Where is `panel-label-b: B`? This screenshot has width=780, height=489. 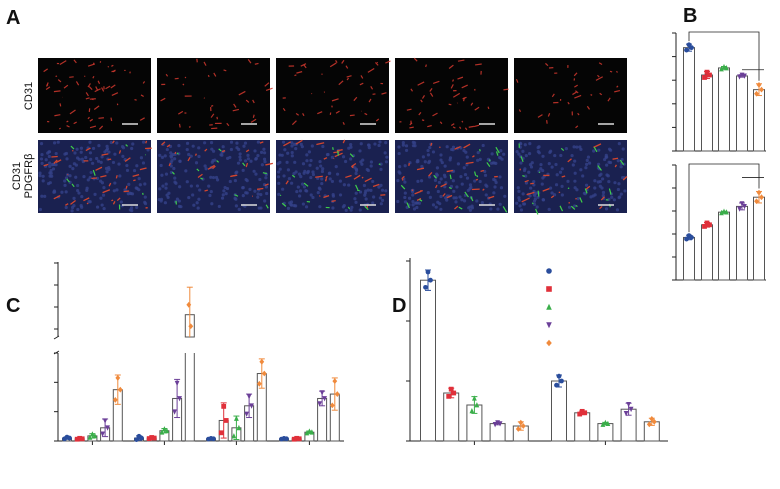
panel-label-b: B is located at coordinates (690, 16).